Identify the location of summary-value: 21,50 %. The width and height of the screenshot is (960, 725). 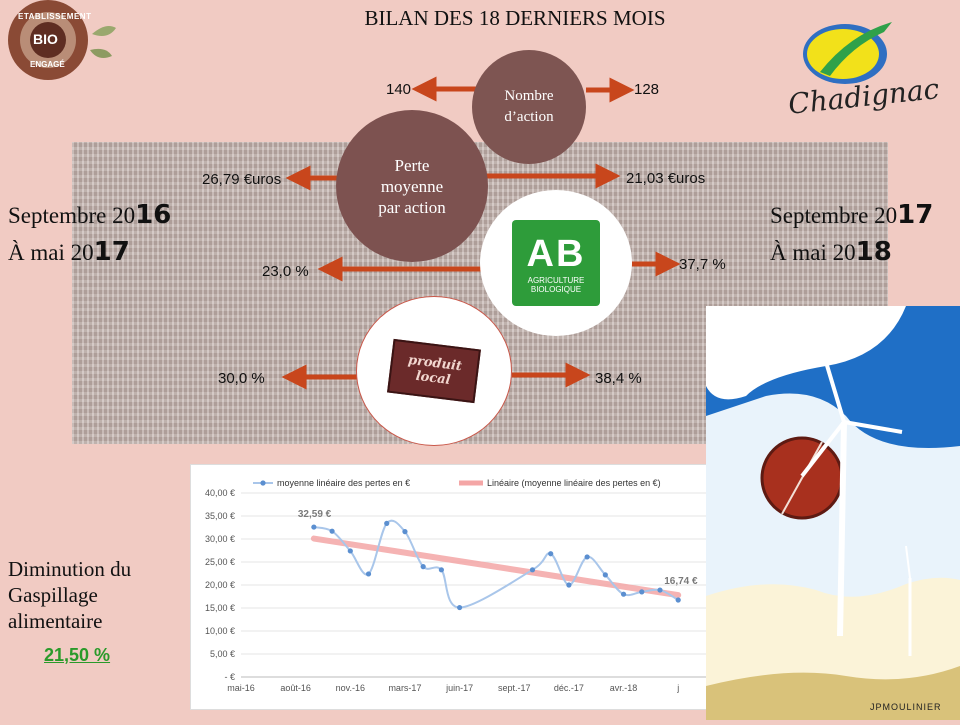
(77, 655).